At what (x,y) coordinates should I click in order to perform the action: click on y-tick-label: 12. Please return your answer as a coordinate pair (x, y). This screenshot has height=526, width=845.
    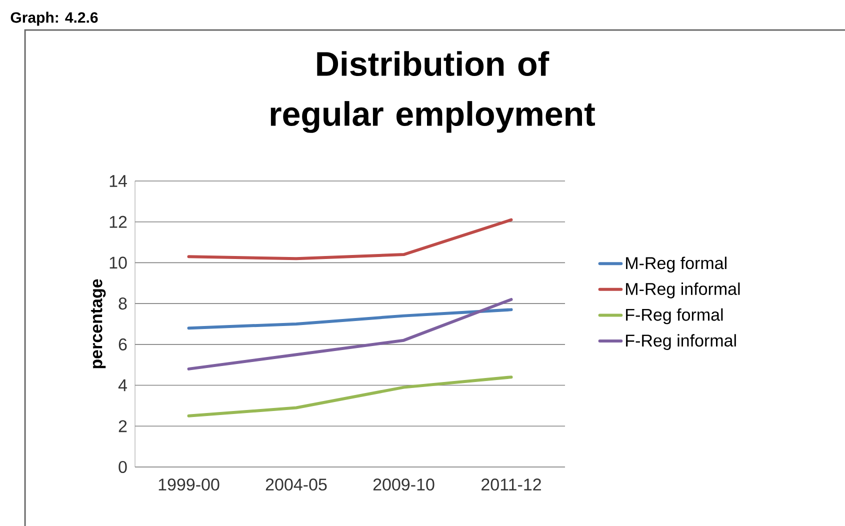
    Looking at the image, I should click on (118, 222).